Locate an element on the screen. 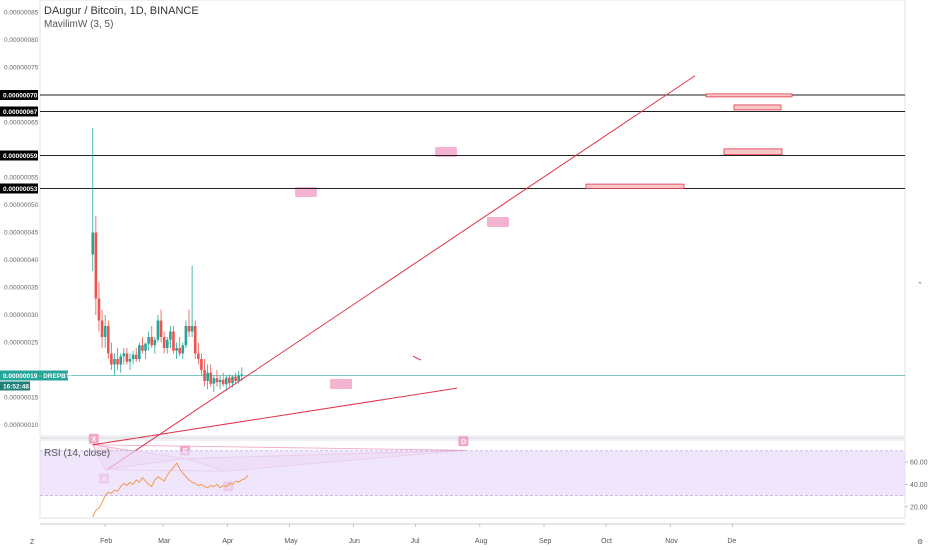  countdown-text: 16:52:48 is located at coordinates (16, 387).